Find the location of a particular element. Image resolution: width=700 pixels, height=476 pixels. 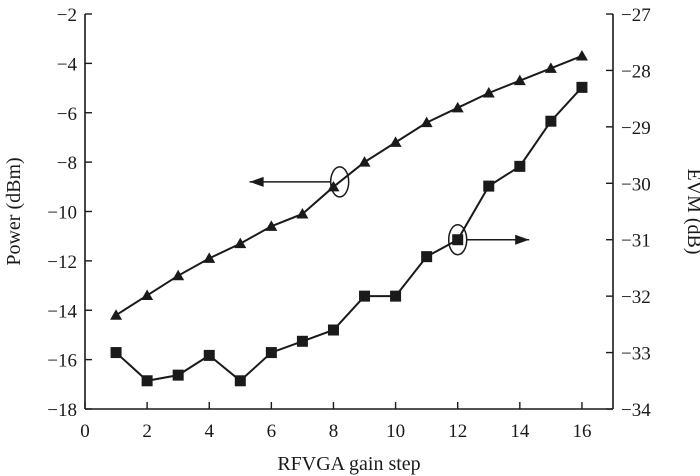

right-y-tick-label: −27 is located at coordinates (636, 15).